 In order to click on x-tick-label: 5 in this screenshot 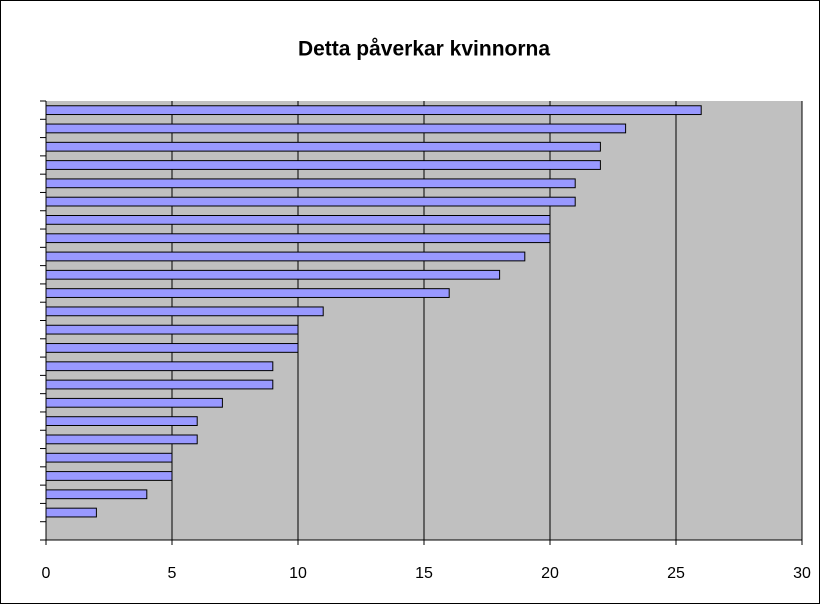, I will do `click(172, 573)`.